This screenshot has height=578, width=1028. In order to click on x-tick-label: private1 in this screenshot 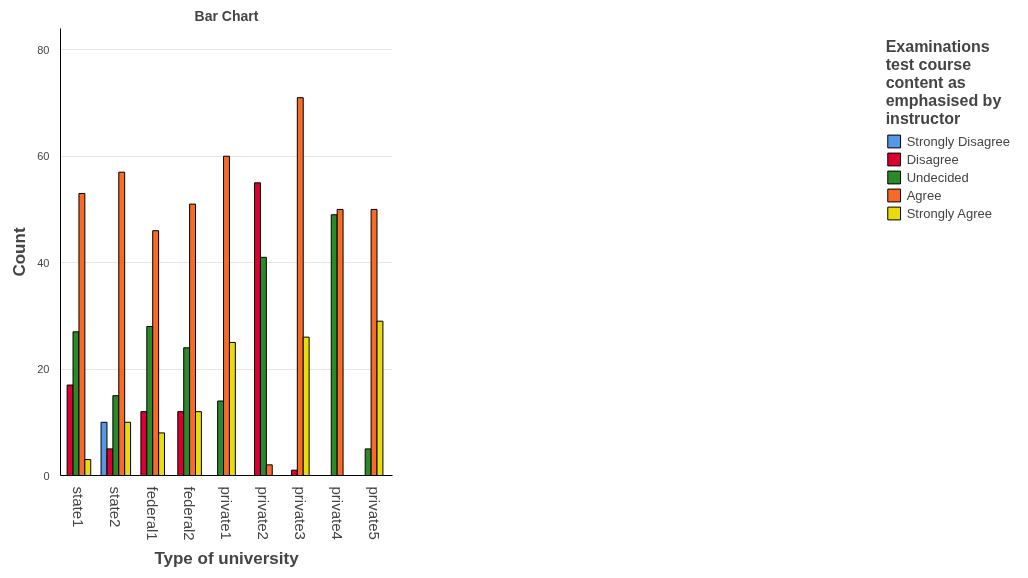, I will do `click(226, 513)`.